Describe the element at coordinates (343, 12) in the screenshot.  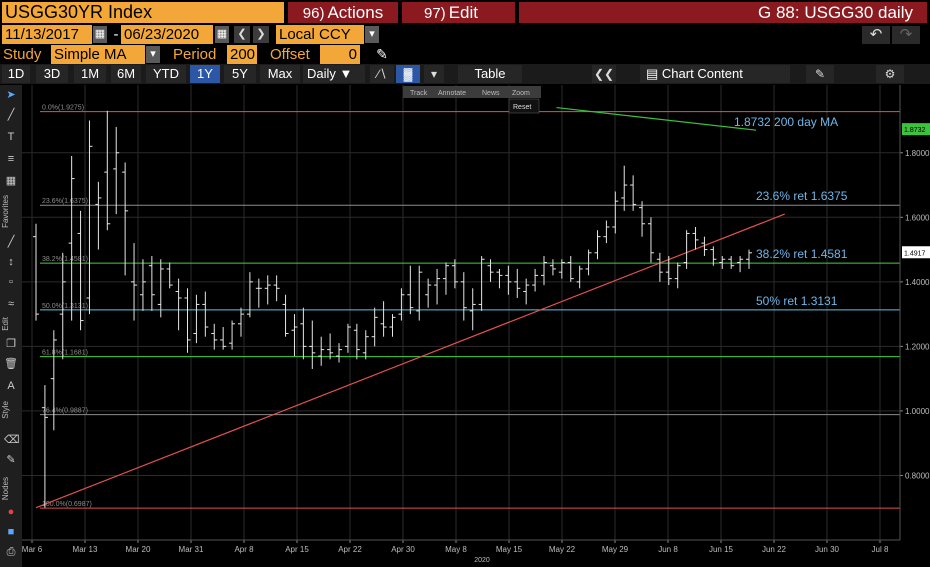
I see `actions-menu: 96) Actions` at that location.